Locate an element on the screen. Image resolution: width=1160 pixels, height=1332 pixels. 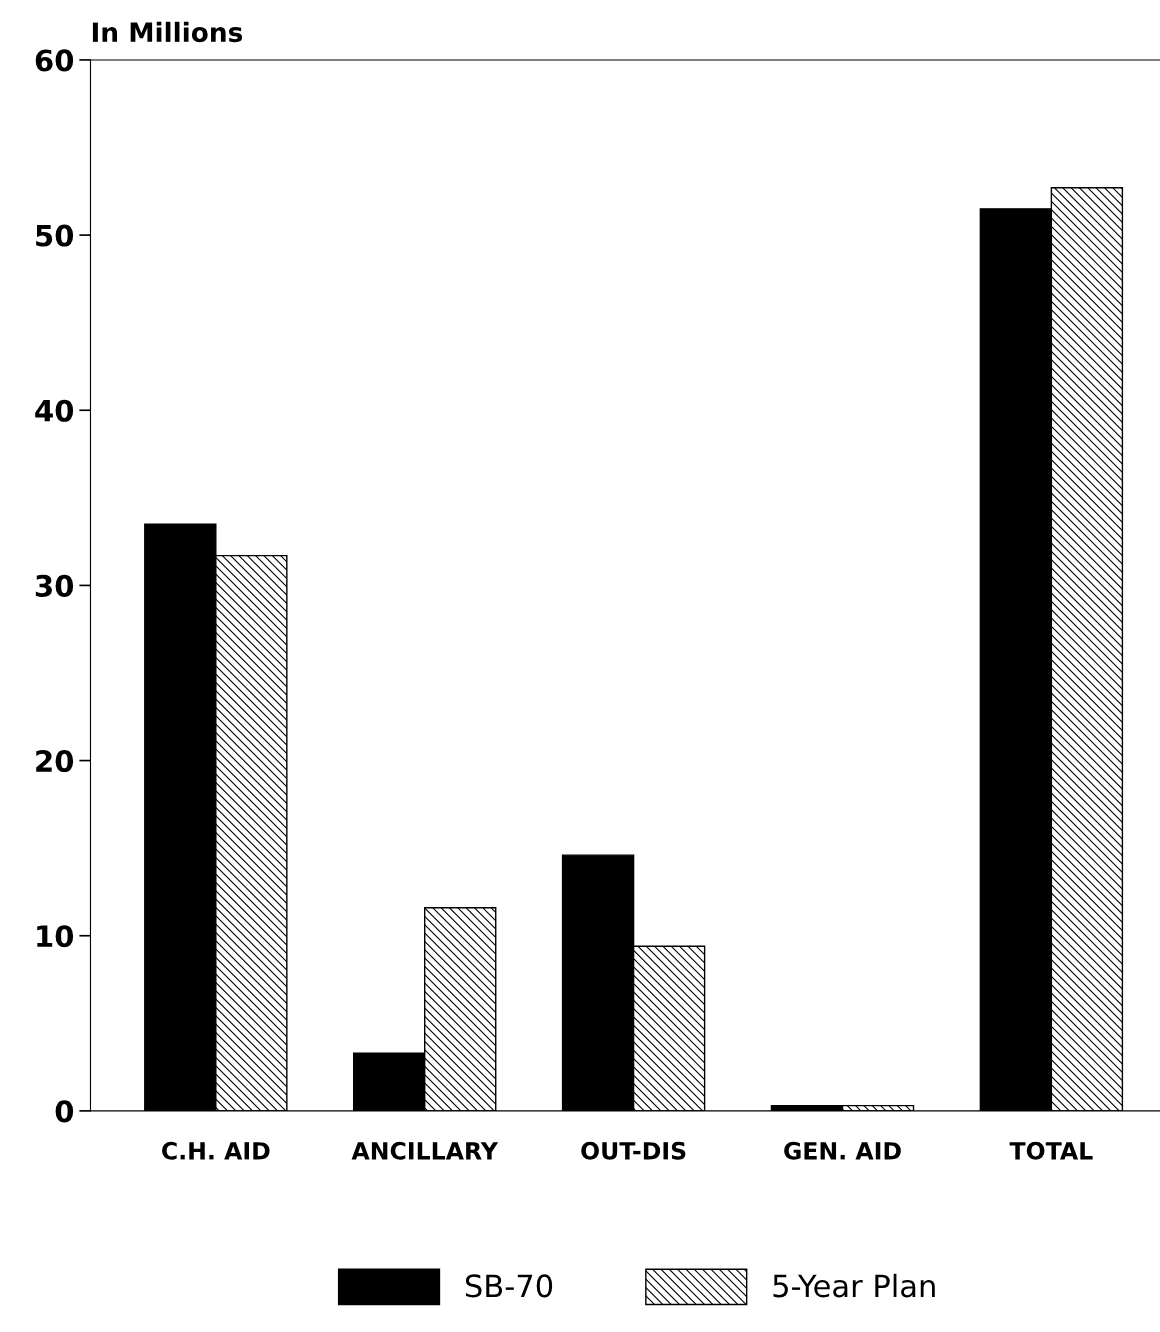
y-tick-label: 30 is located at coordinates (54, 585).